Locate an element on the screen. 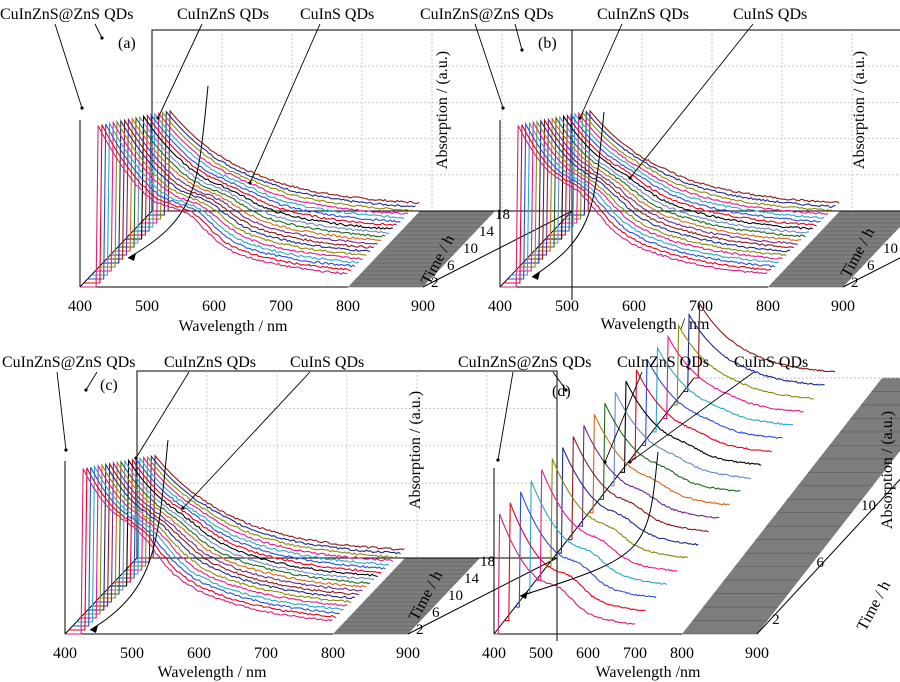  time-axis-right is located at coordinates (482, 596).